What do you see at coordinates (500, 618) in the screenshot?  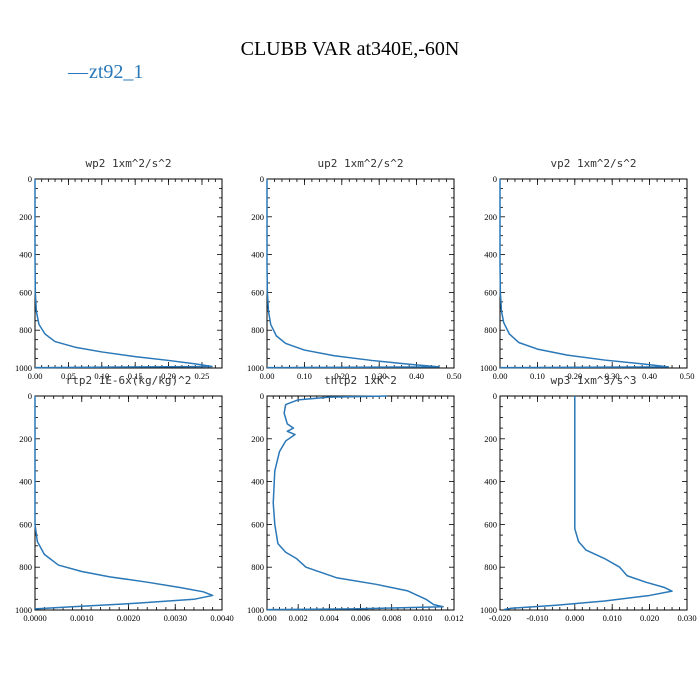 I see `x-tick-label: -0.020` at bounding box center [500, 618].